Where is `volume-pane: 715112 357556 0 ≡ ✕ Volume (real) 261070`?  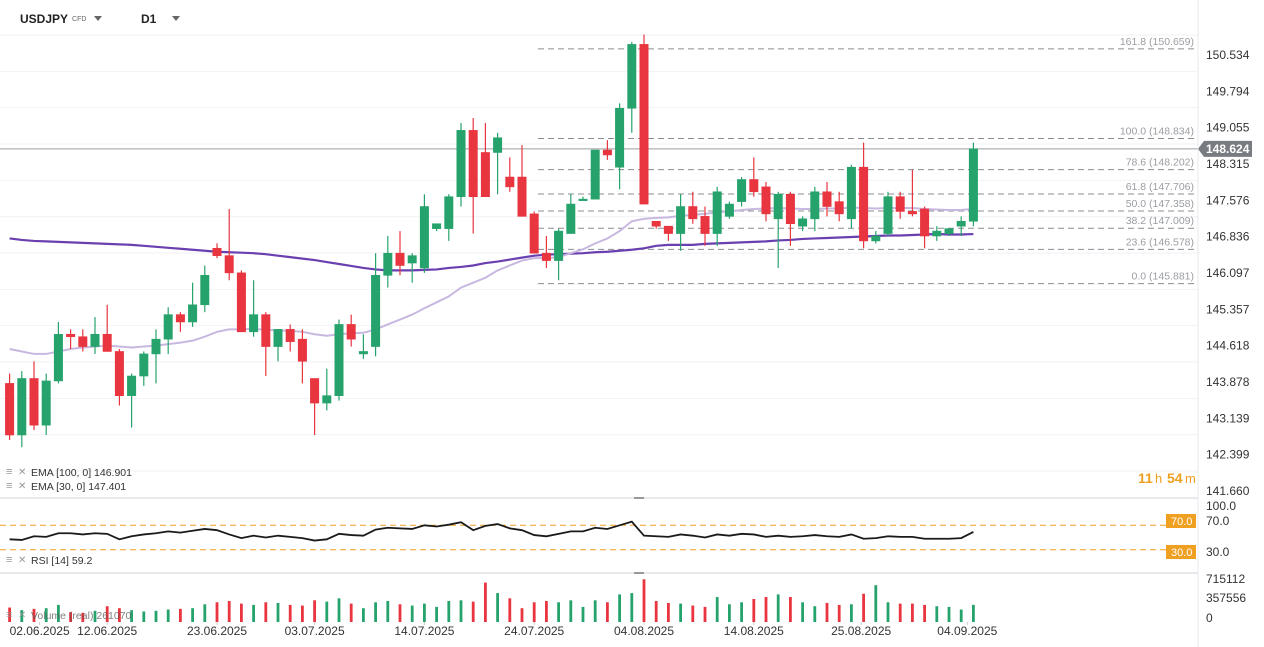 volume-pane: 715112 357556 0 ≡ ✕ Volume (real) 261070 is located at coordinates (626, 598).